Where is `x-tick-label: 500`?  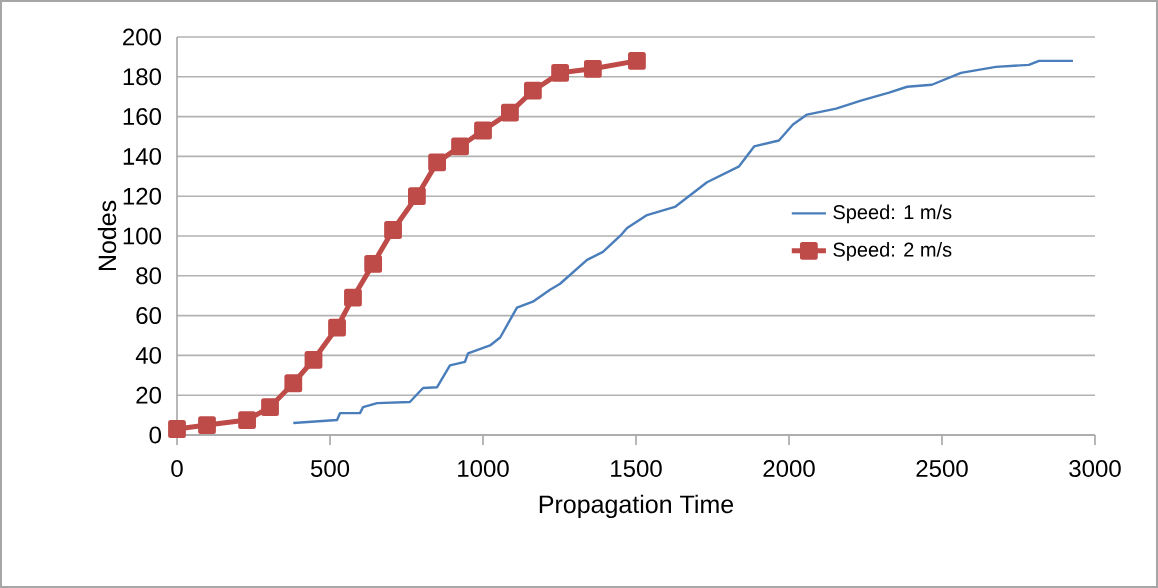
x-tick-label: 500 is located at coordinates (330, 469).